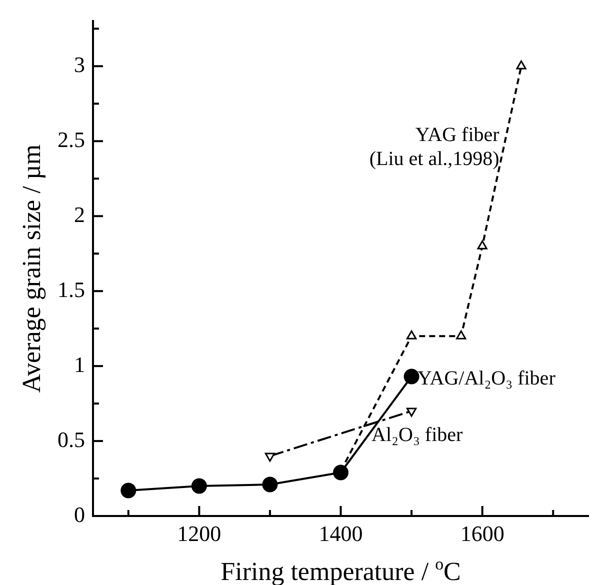 The height and width of the screenshot is (585, 597). I want to click on series-label: Al₂O₃ fiber, so click(418, 435).